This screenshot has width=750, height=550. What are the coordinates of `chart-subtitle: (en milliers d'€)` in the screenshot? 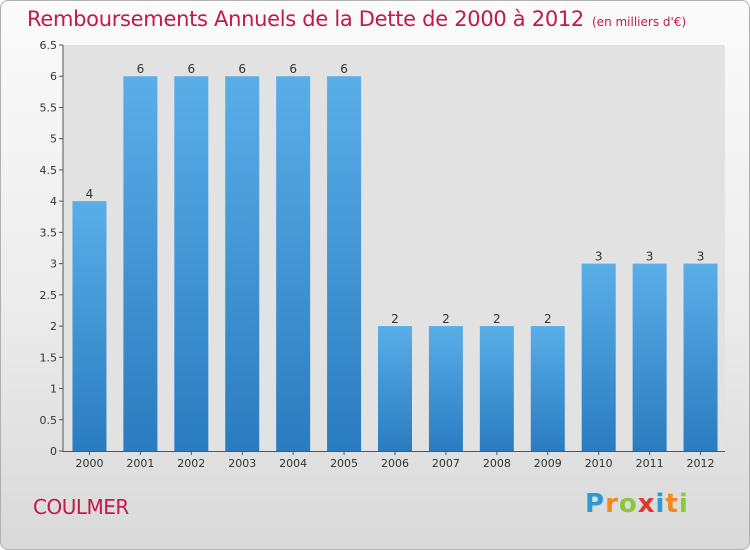 It's located at (639, 22).